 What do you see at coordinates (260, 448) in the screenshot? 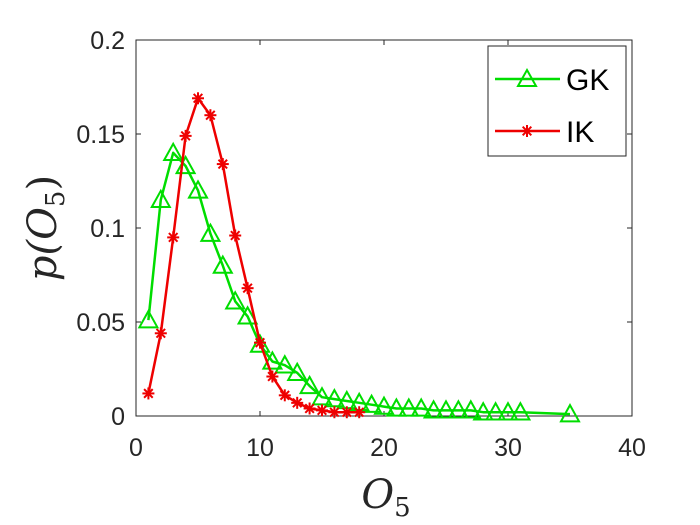
I see `x-tick-label: 10` at bounding box center [260, 448].